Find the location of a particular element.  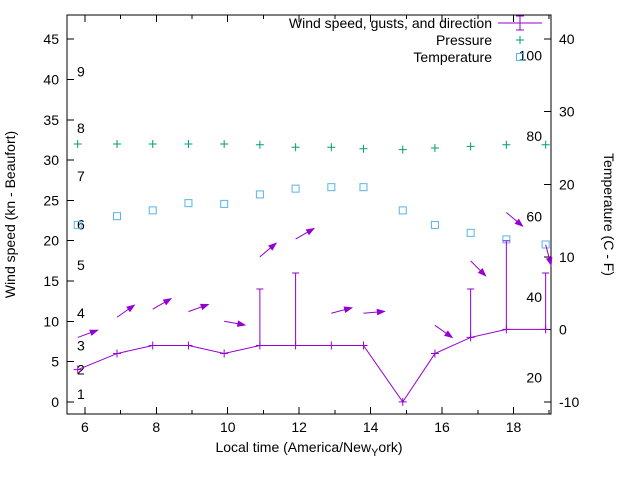

y-right-tick-label: 0 is located at coordinates (563, 329).